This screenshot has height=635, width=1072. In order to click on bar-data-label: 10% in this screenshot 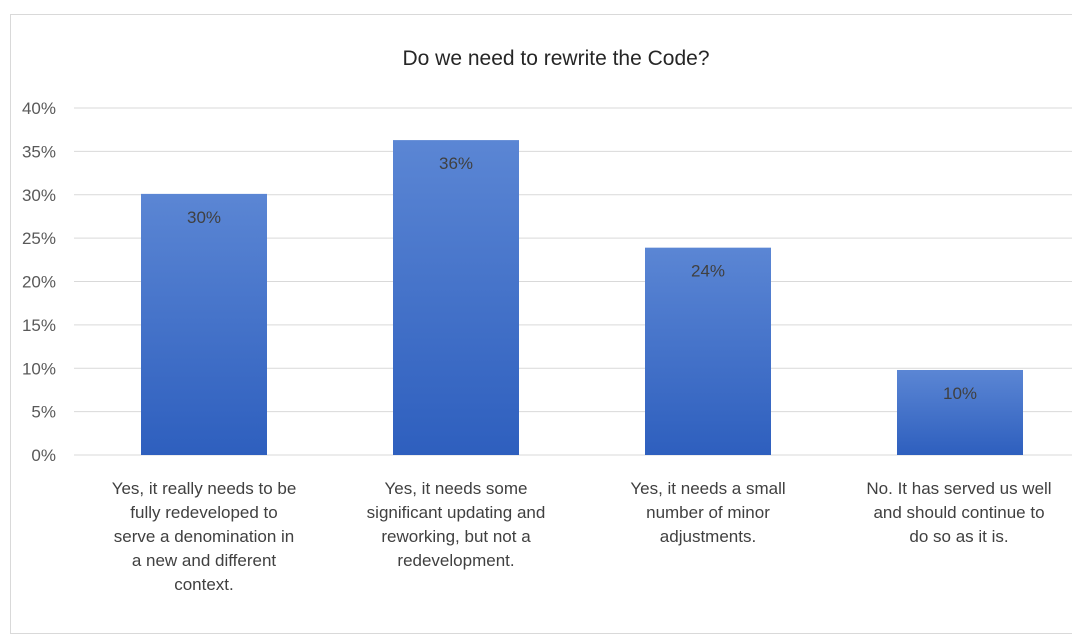, I will do `click(960, 393)`.